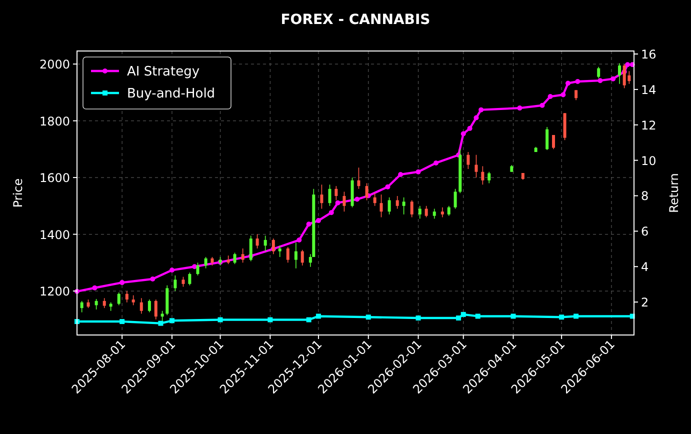 The image size is (691, 434). Describe the element at coordinates (54, 65) in the screenshot. I see `y-tick-label: 2000` at that location.